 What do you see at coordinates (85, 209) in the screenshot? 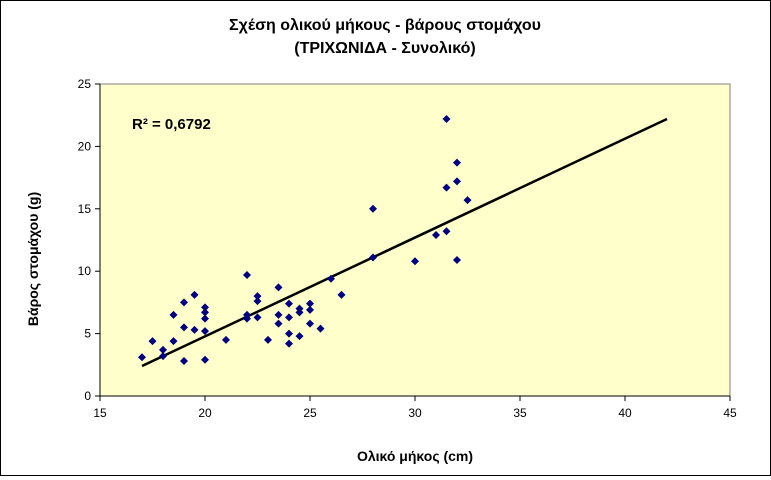
I see `y-tick-label: 15` at bounding box center [85, 209].